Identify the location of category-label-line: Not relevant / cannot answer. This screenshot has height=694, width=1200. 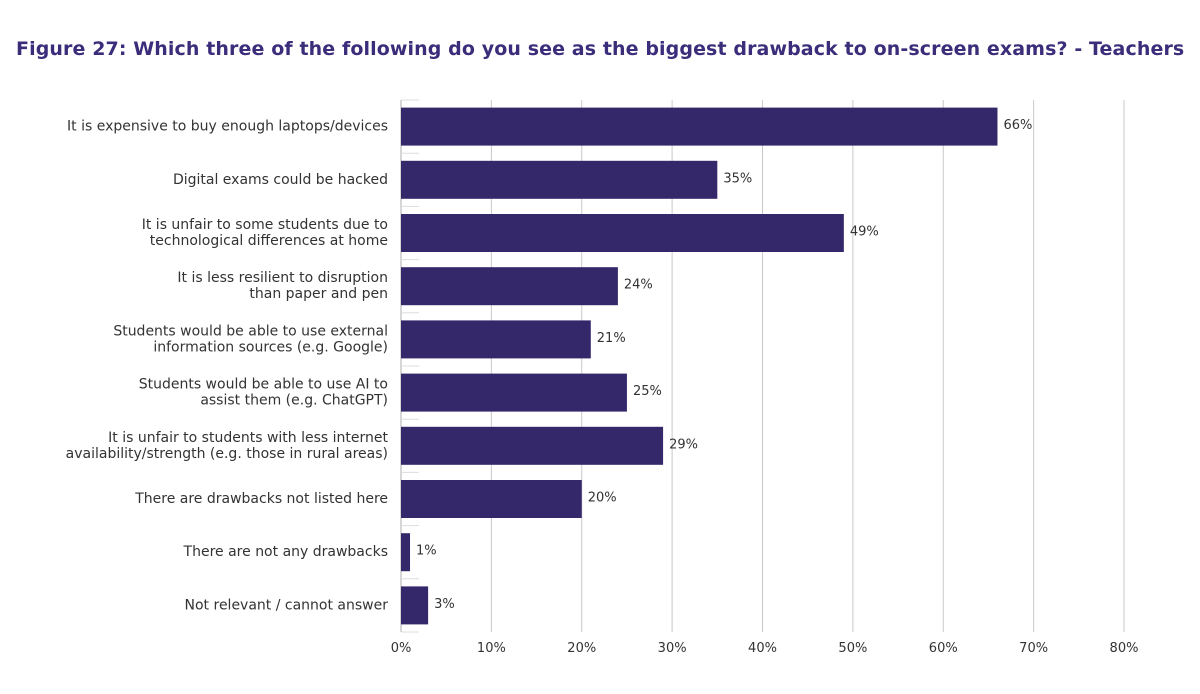
(287, 605).